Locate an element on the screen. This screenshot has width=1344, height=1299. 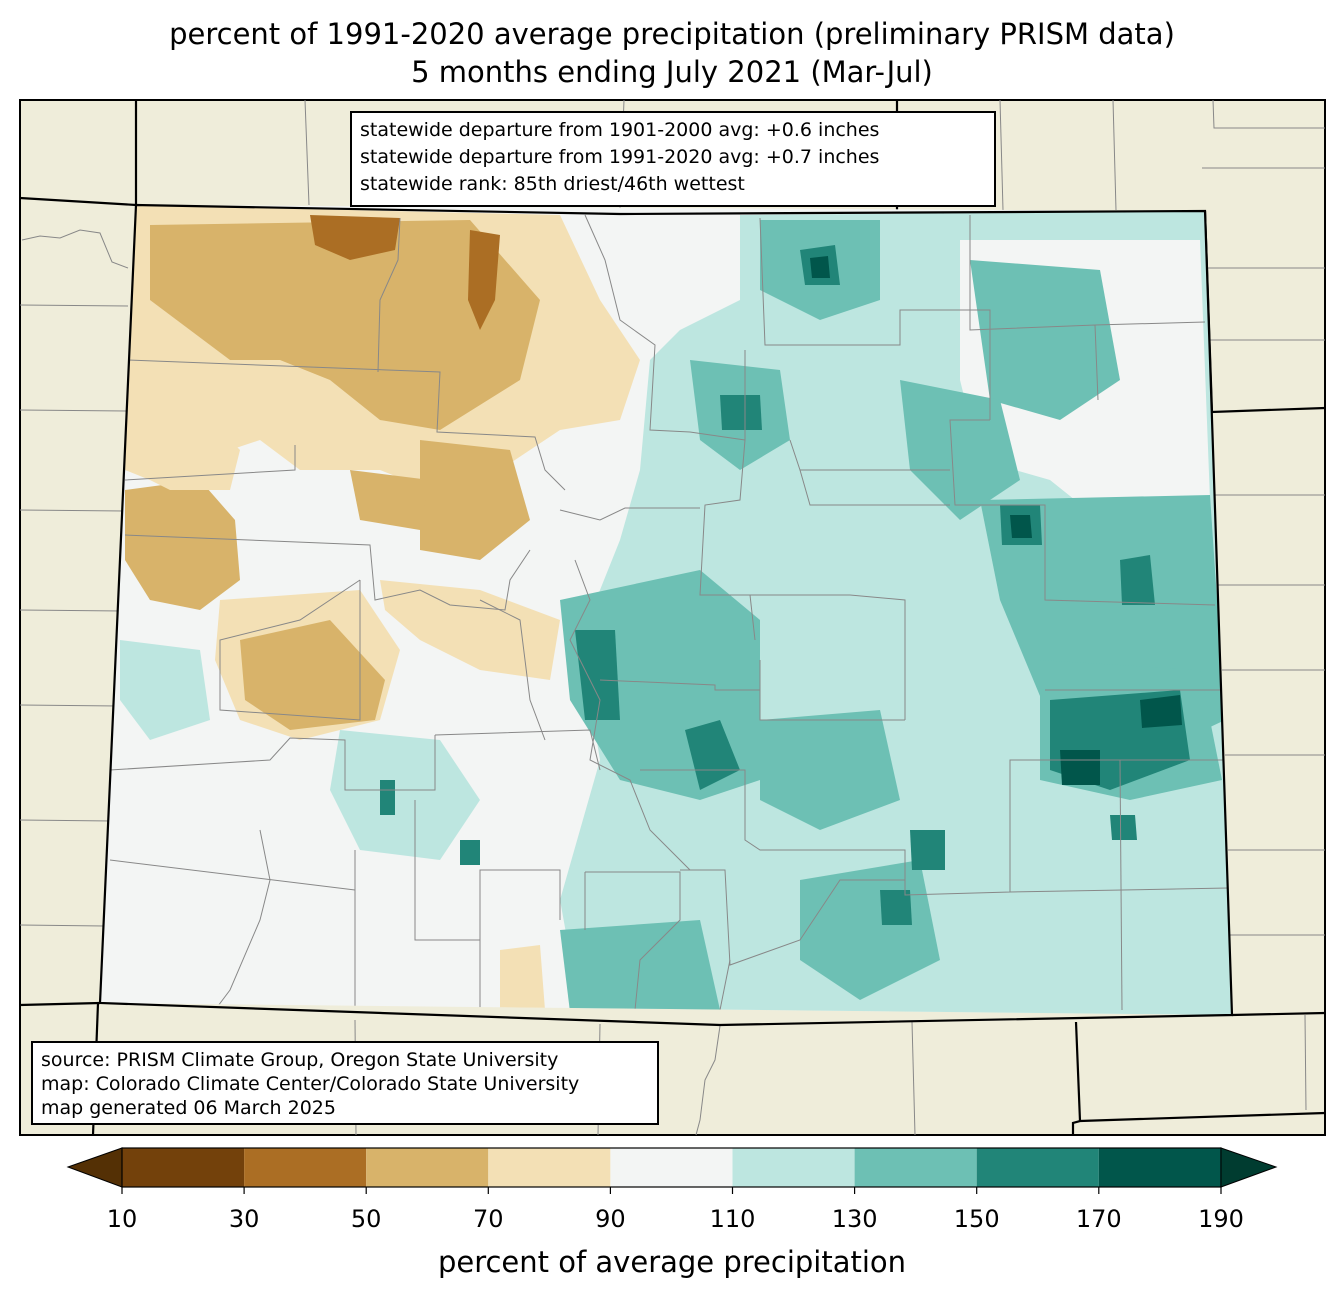
colorbar-tick-label: 30 is located at coordinates (244, 1219).